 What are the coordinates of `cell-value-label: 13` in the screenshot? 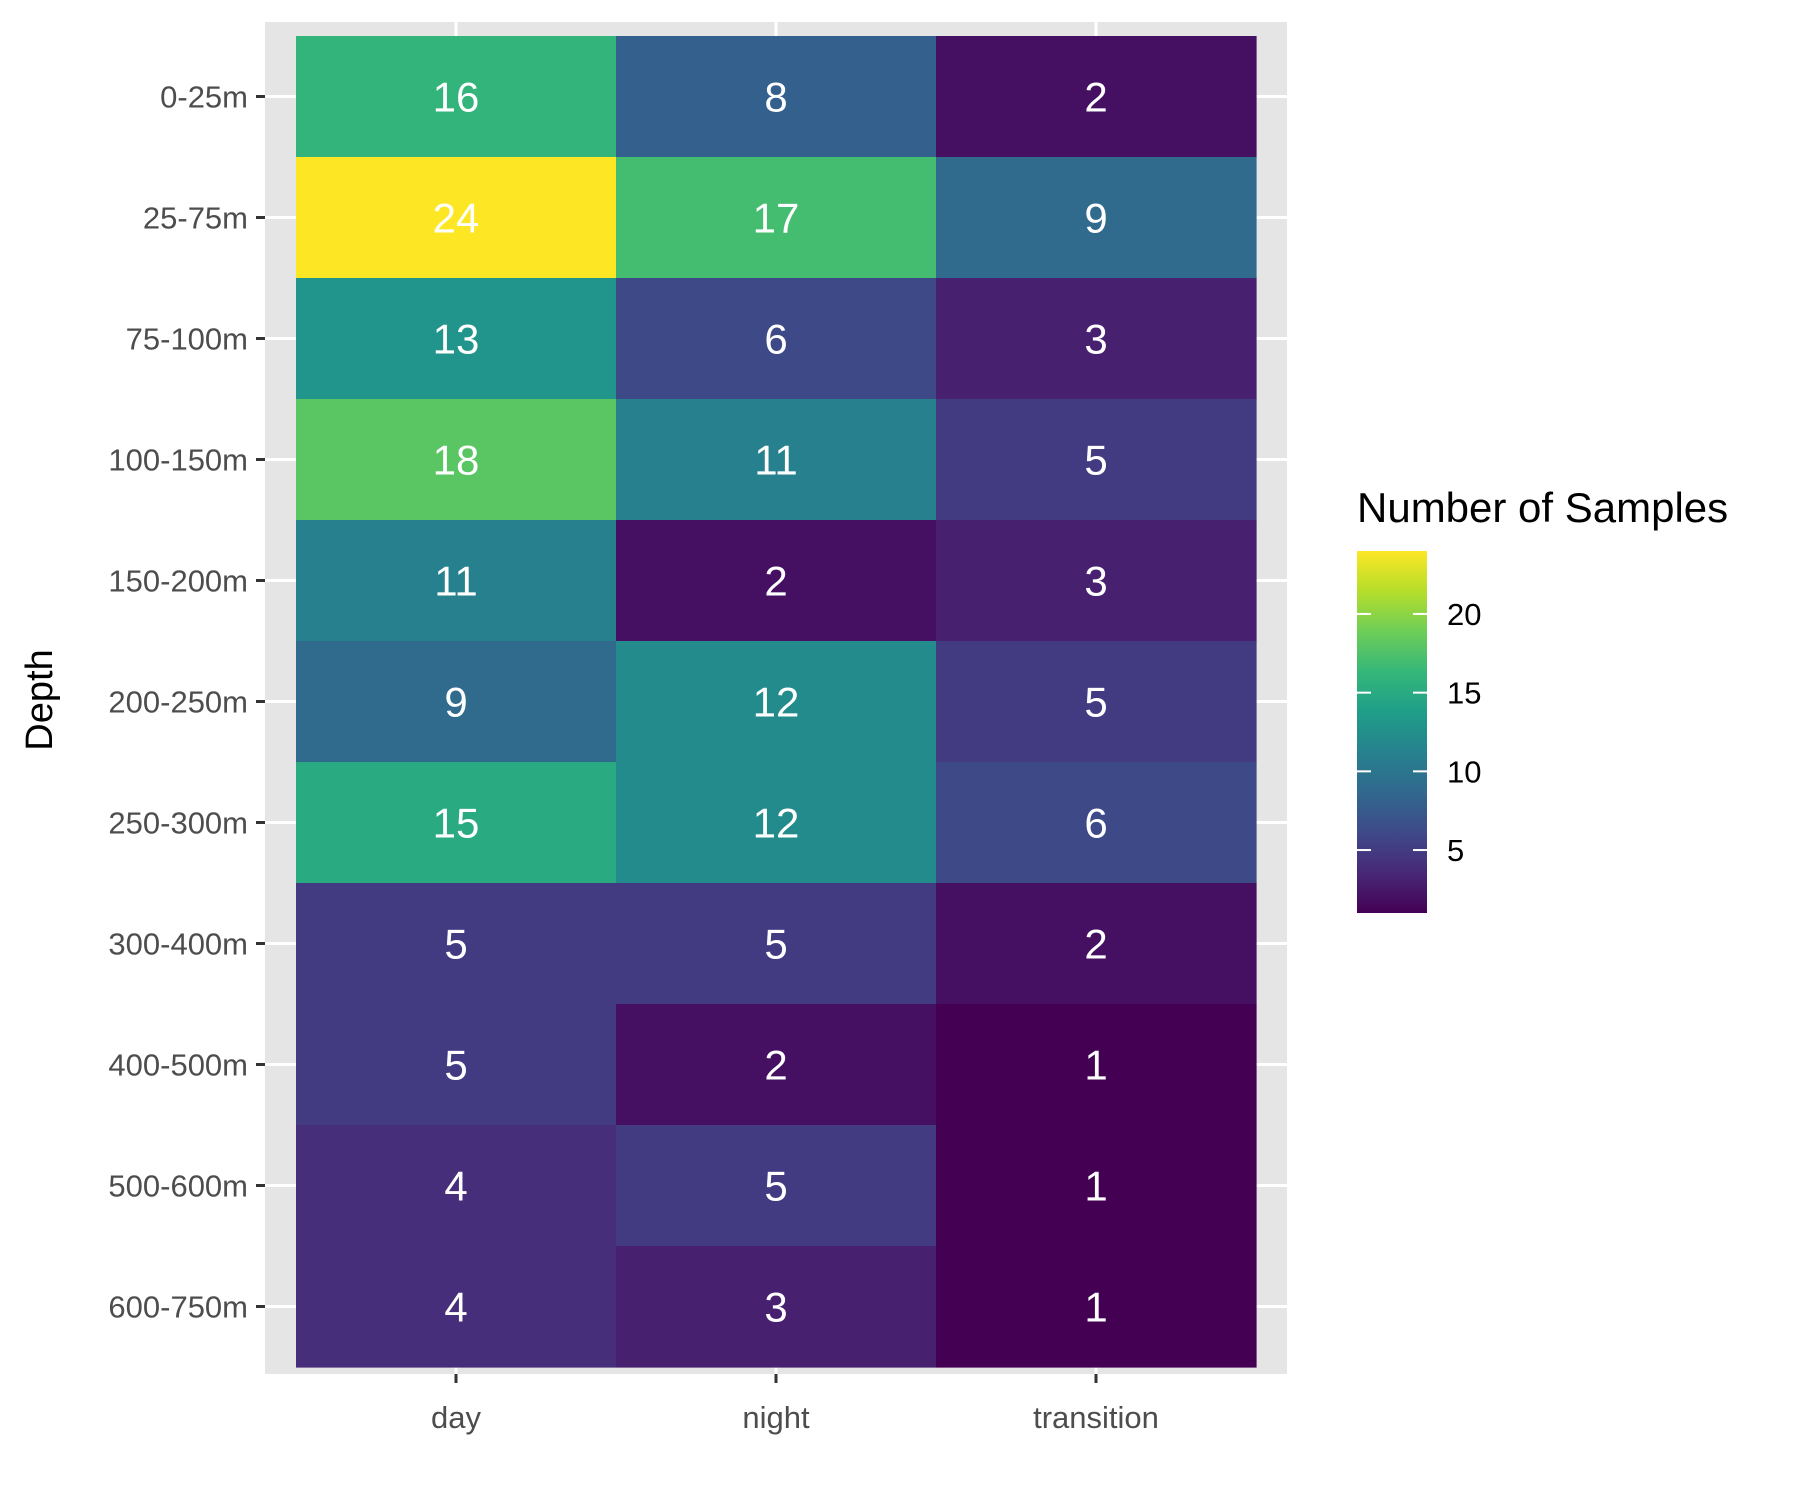 It's located at (456, 339).